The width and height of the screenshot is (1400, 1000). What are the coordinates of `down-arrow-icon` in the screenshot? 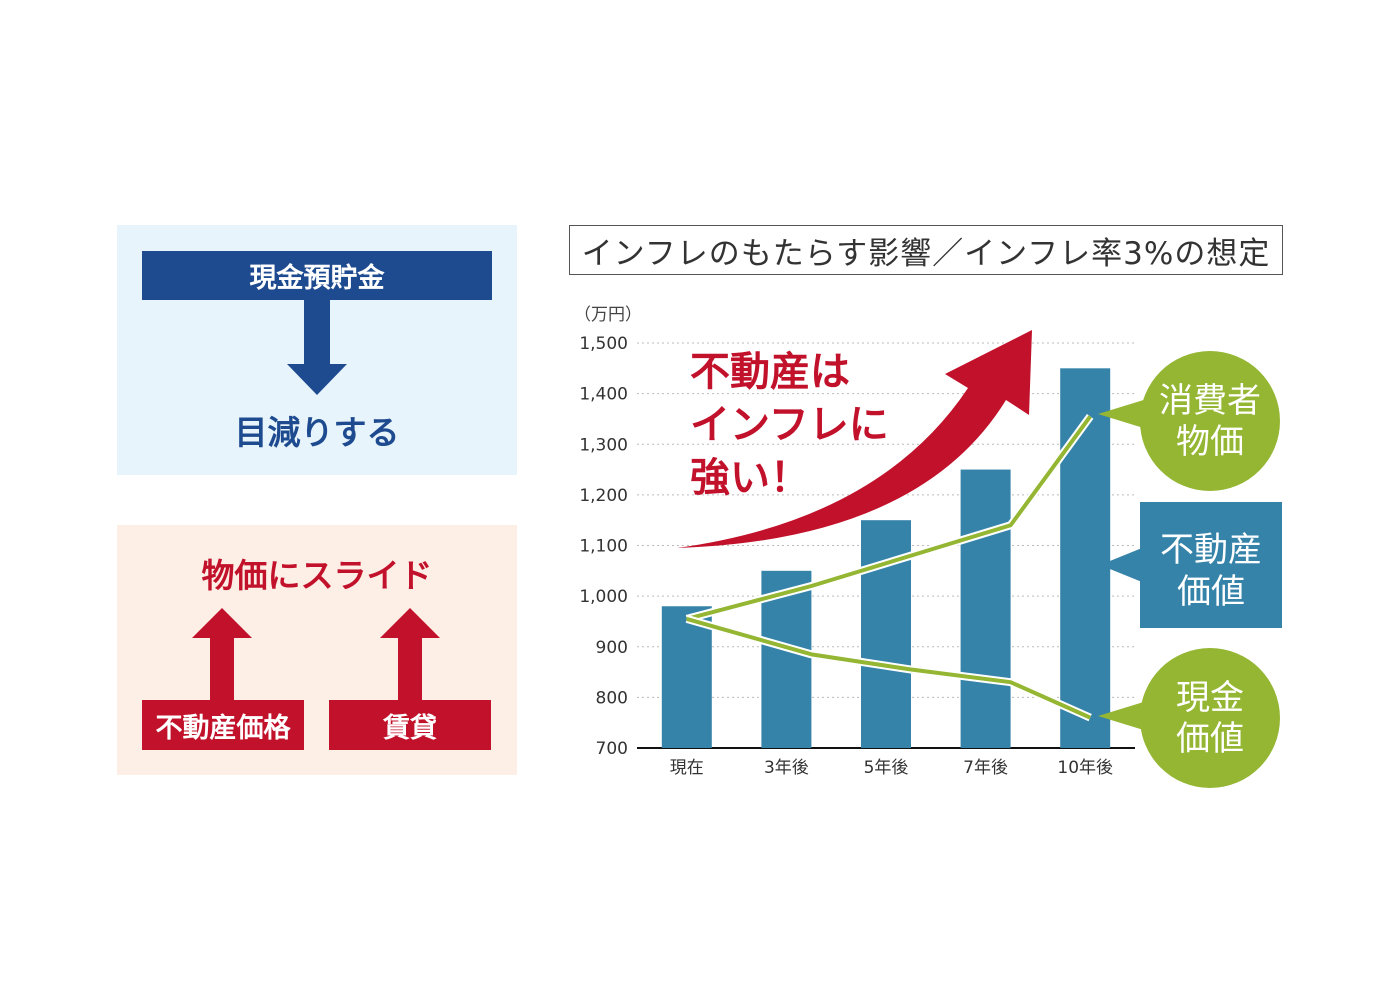 It's located at (317, 347).